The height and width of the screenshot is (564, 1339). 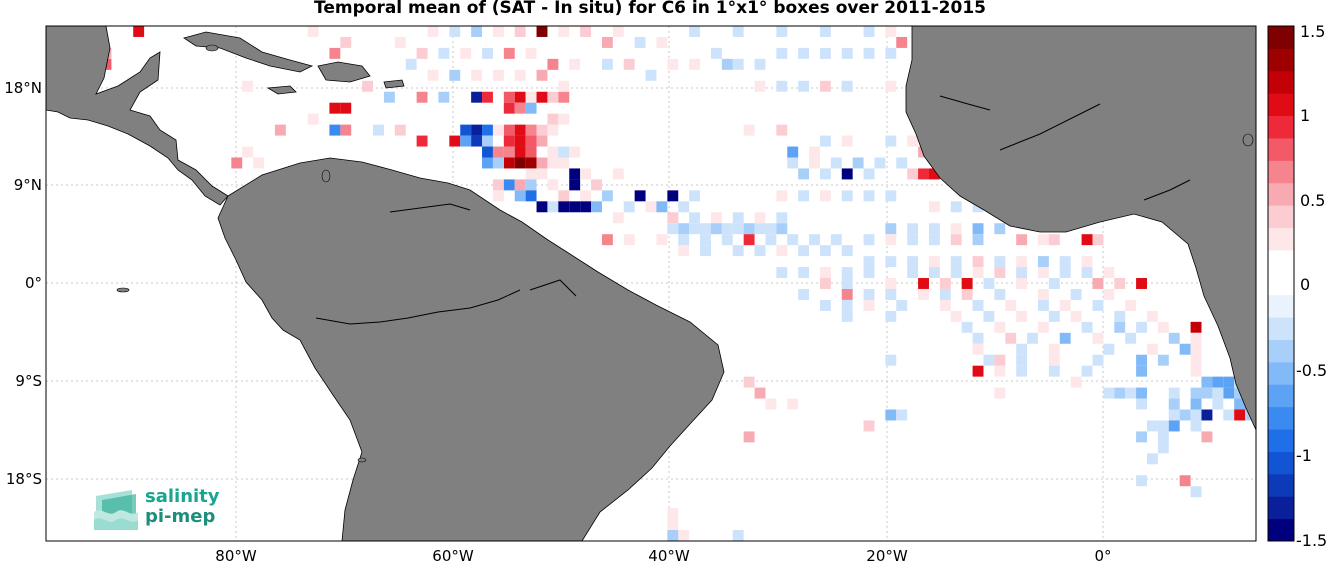 I want to click on y-tick-label: 18°S, so click(x=24, y=479).